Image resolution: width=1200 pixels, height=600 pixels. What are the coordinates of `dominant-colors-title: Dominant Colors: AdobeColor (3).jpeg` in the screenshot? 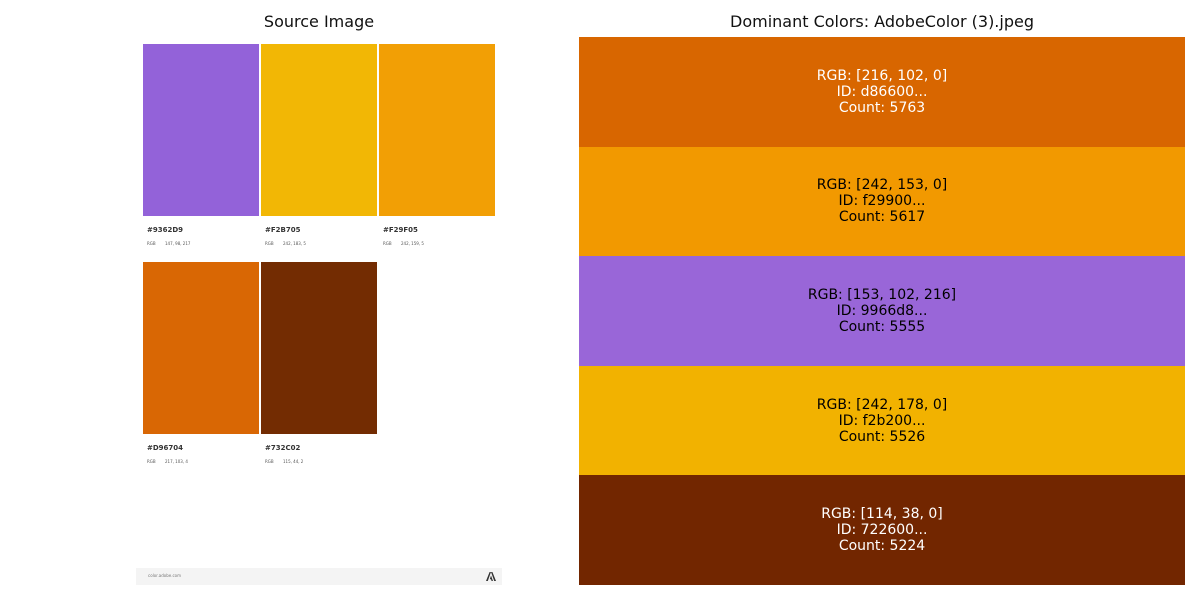 It's located at (882, 21).